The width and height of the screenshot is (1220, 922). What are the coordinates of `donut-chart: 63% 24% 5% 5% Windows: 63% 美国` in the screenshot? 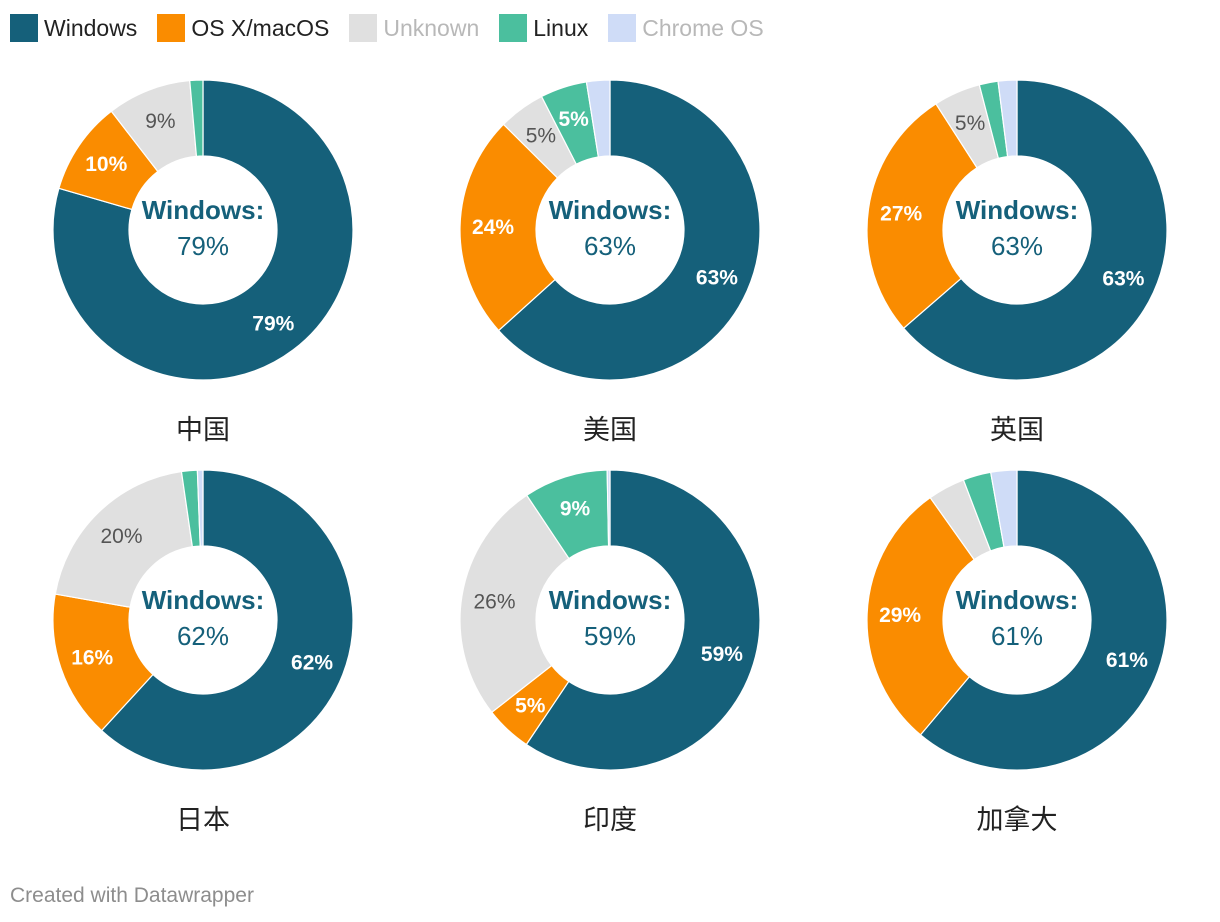 It's located at (610, 269).